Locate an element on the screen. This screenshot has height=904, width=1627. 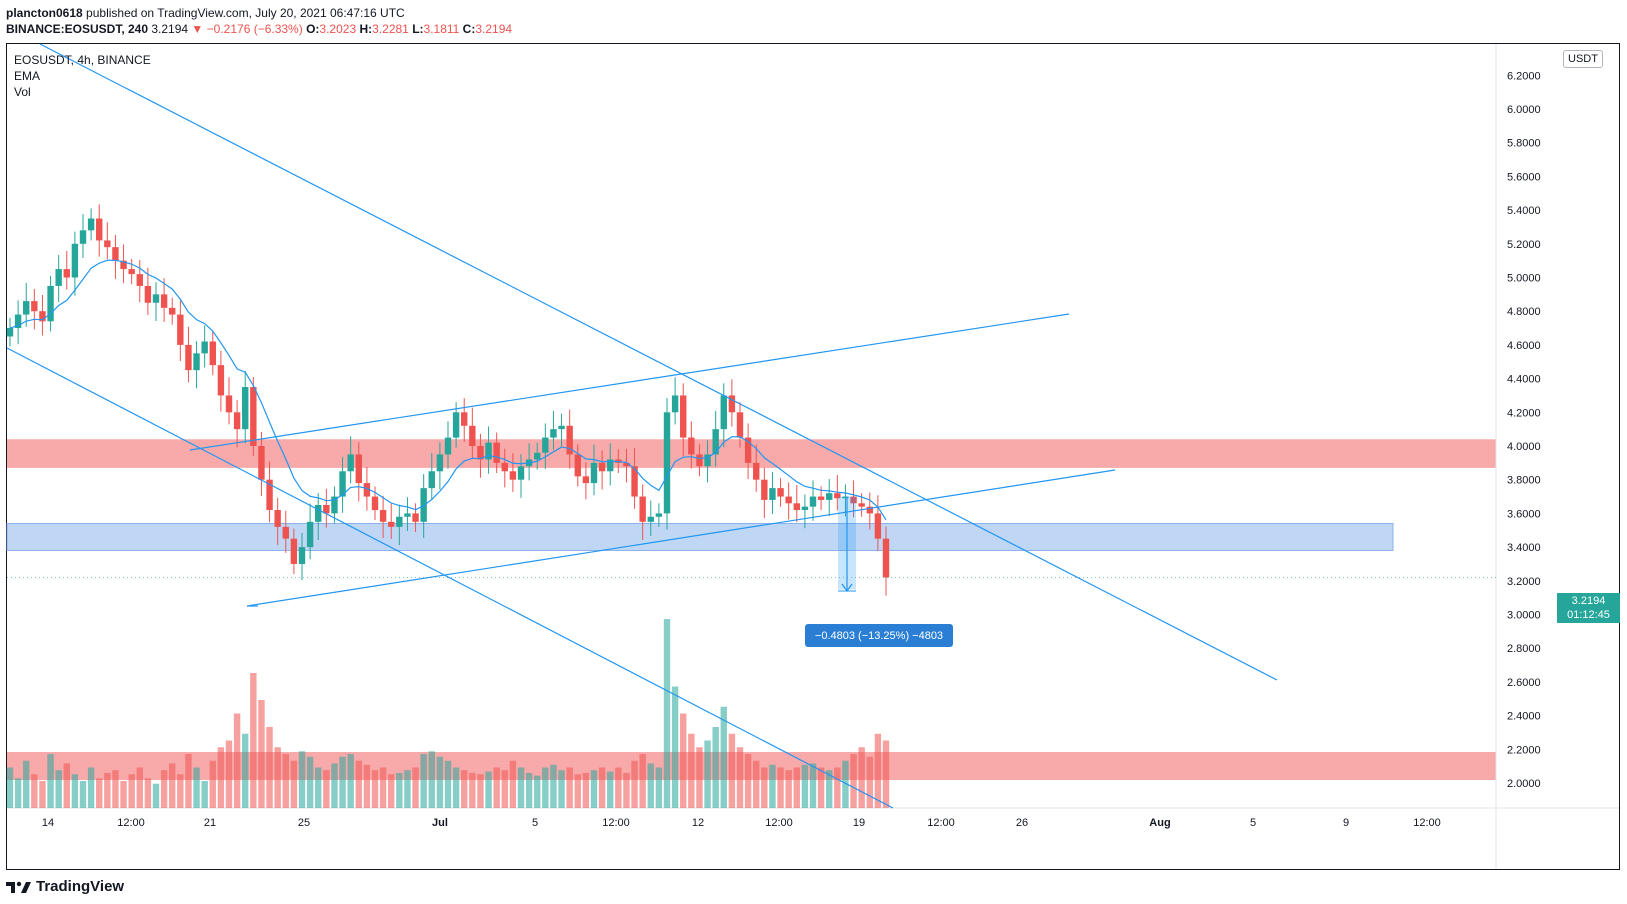
o-value: 3.2023 is located at coordinates (338, 29).